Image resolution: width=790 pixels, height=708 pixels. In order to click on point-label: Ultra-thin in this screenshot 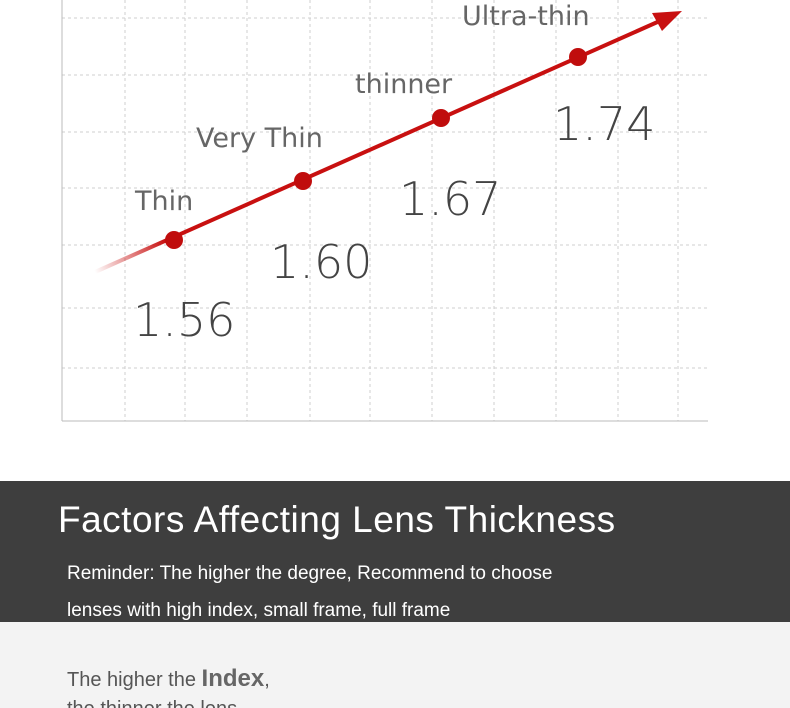, I will do `click(526, 16)`.